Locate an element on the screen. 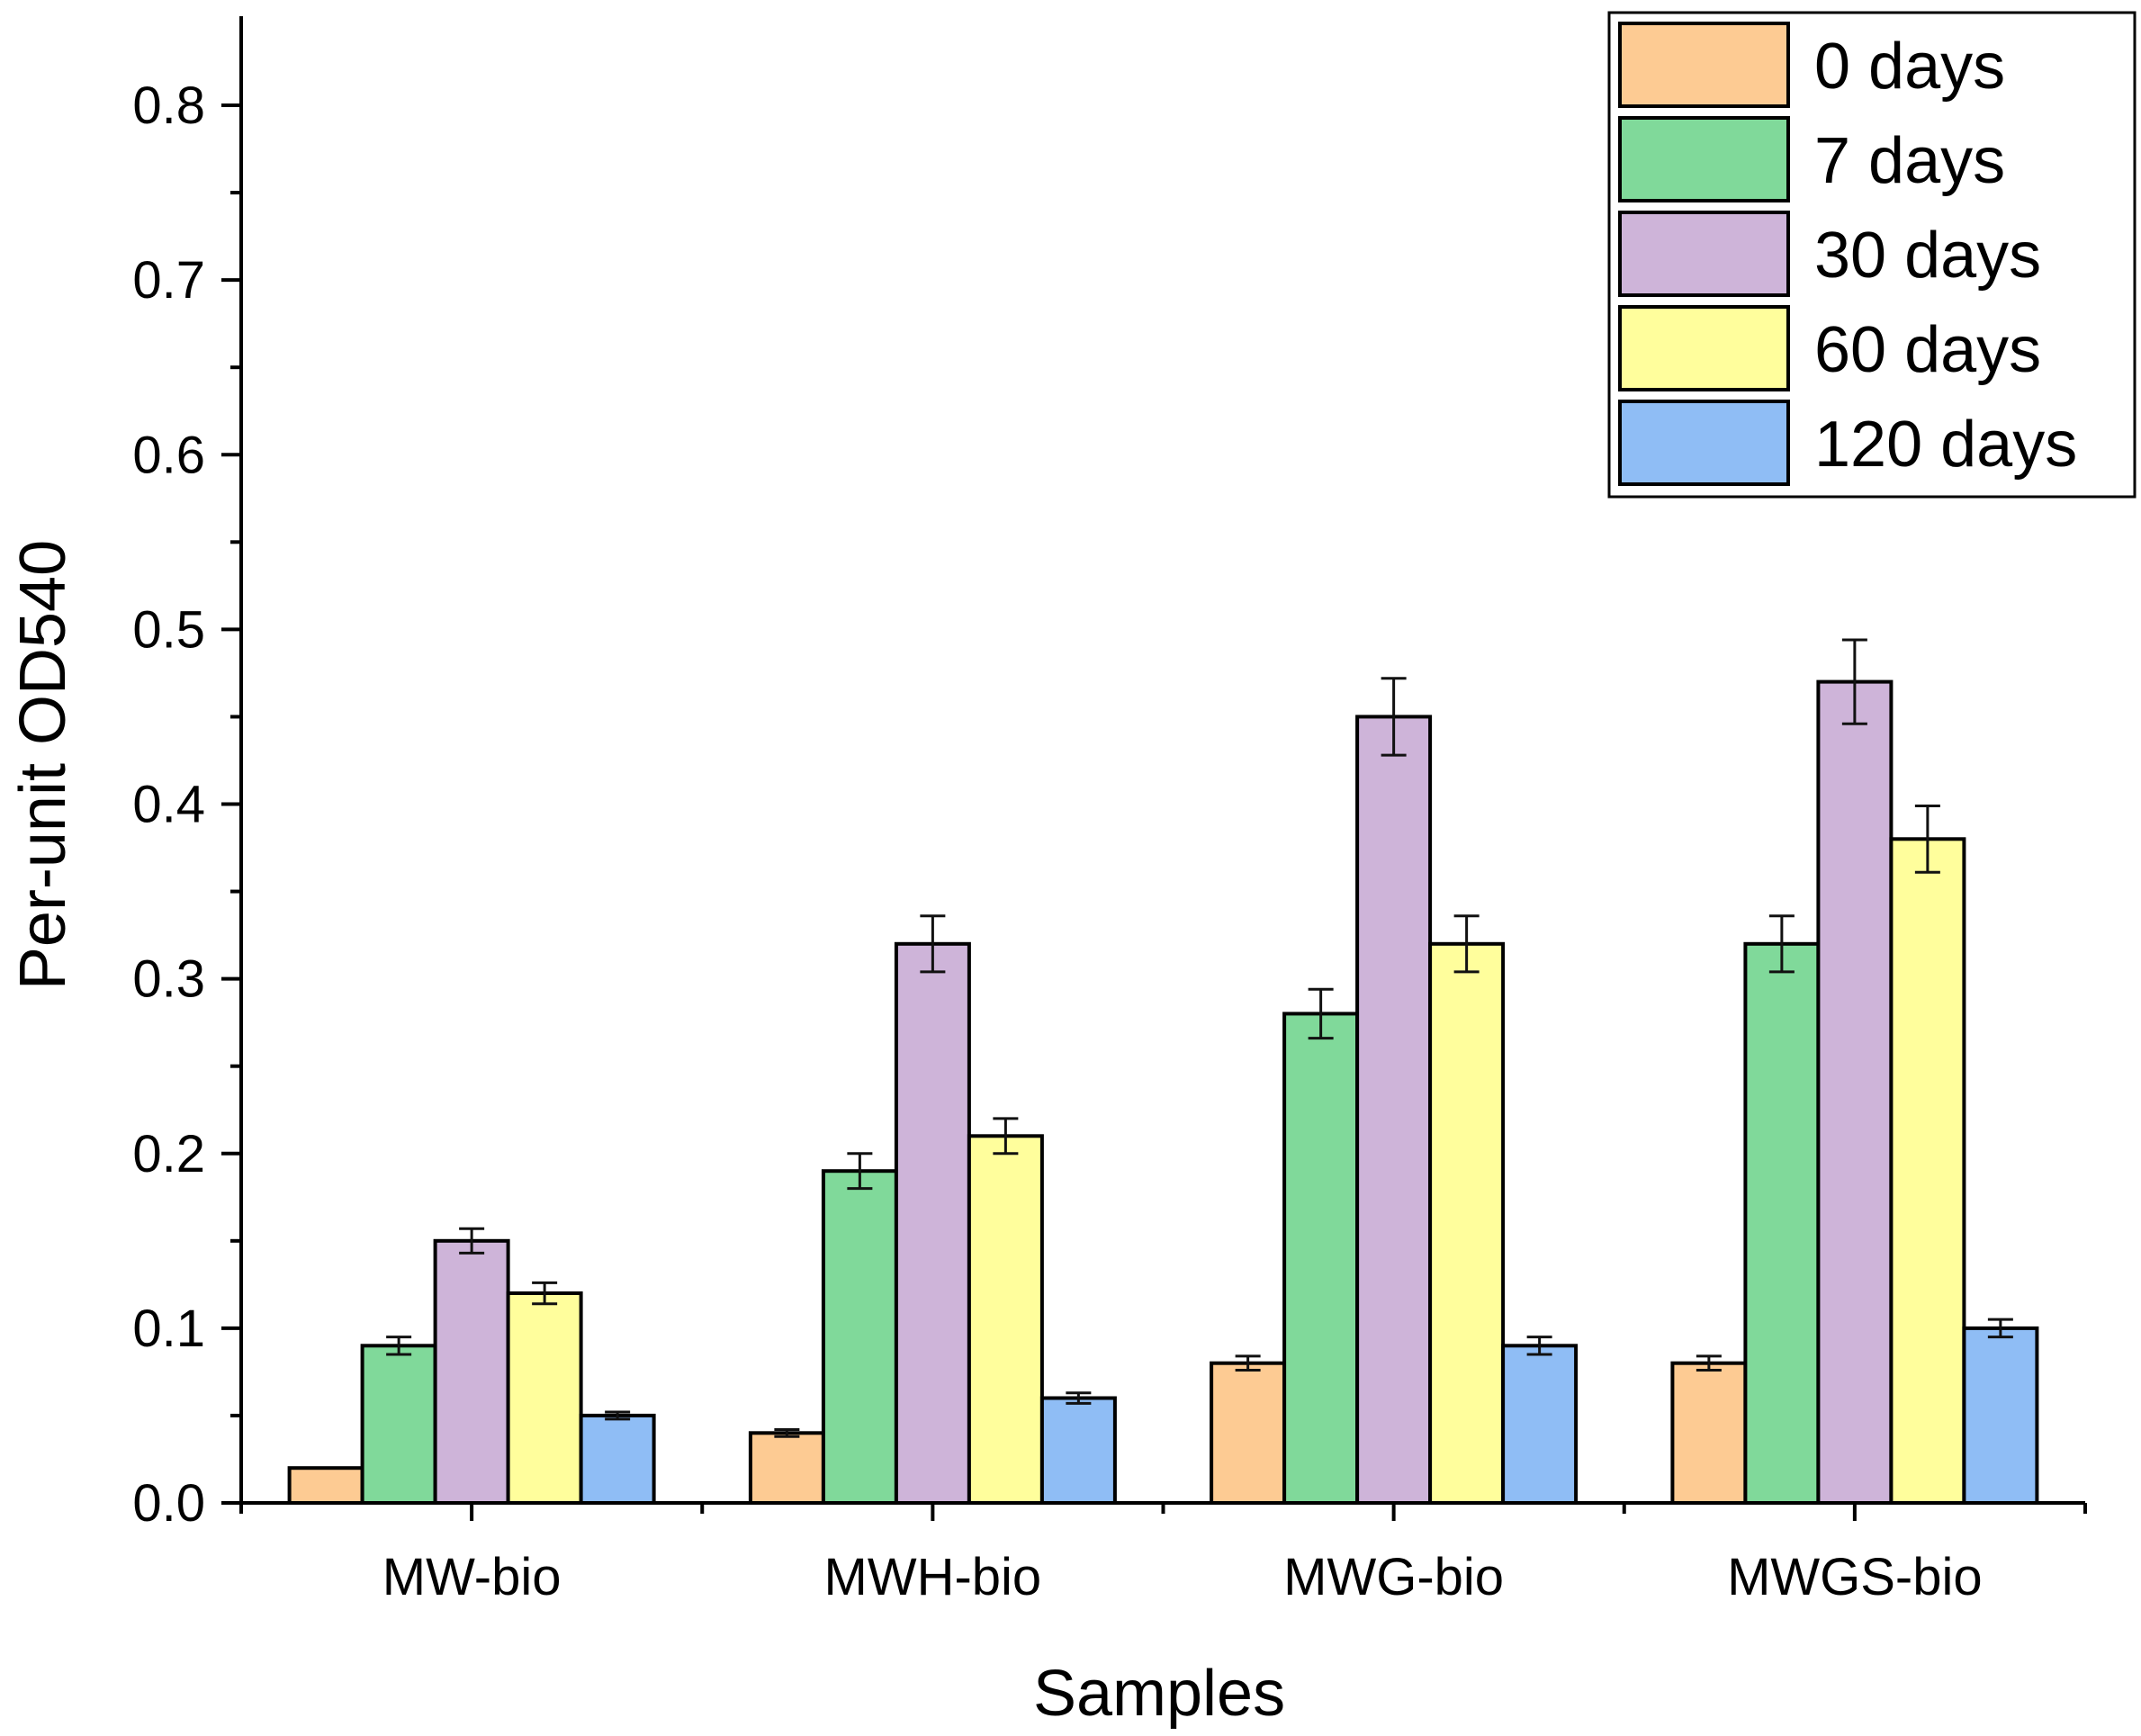 This screenshot has height=1736, width=2141. legend-label: 7 days is located at coordinates (1909, 161).